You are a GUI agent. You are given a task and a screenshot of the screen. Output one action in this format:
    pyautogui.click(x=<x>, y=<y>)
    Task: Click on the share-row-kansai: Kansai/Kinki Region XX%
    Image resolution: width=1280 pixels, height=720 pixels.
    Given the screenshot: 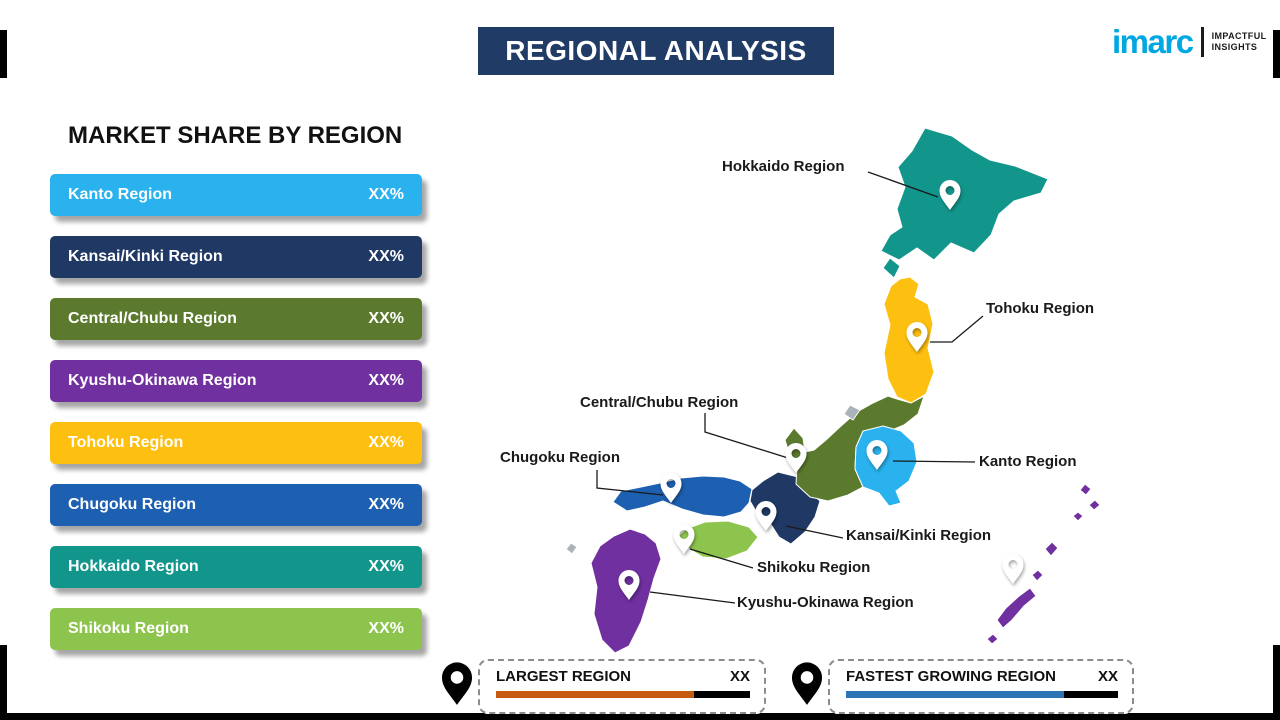 What is the action you would take?
    pyautogui.click(x=236, y=257)
    